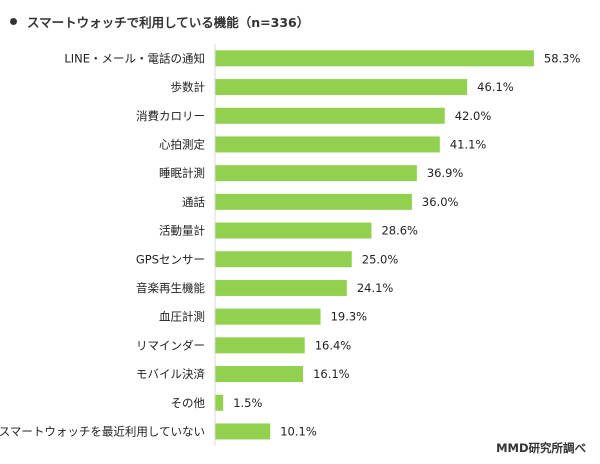  I want to click on value-label: 42.0%, so click(473, 116).